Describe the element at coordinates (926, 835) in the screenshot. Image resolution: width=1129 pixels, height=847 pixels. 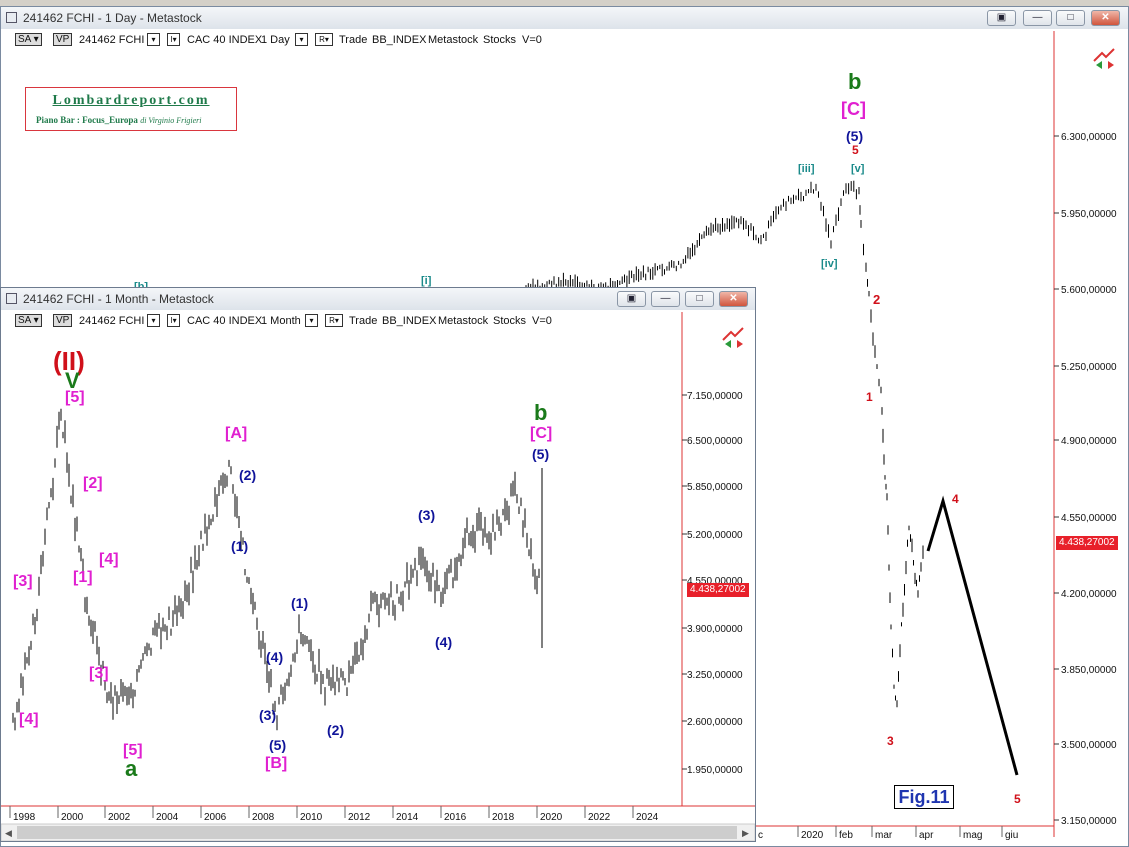
I see `x-tick-label: apr` at that location.